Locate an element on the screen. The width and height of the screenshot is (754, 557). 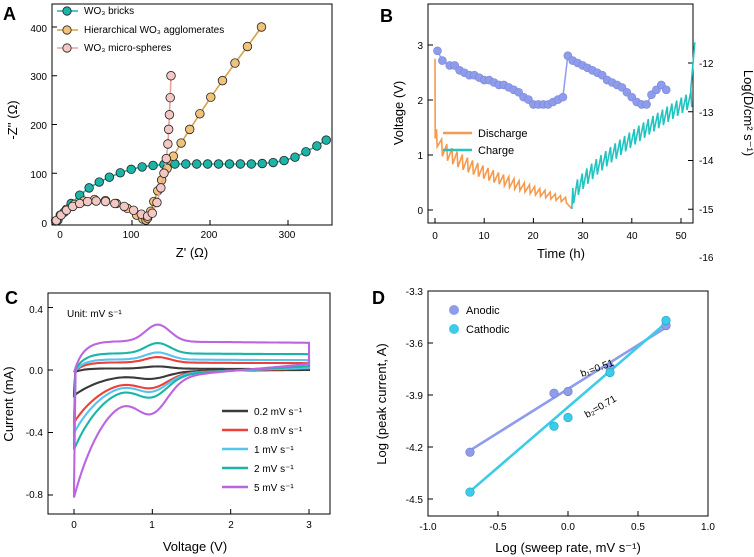
panel-b-frame is located at coordinates (560, 113).